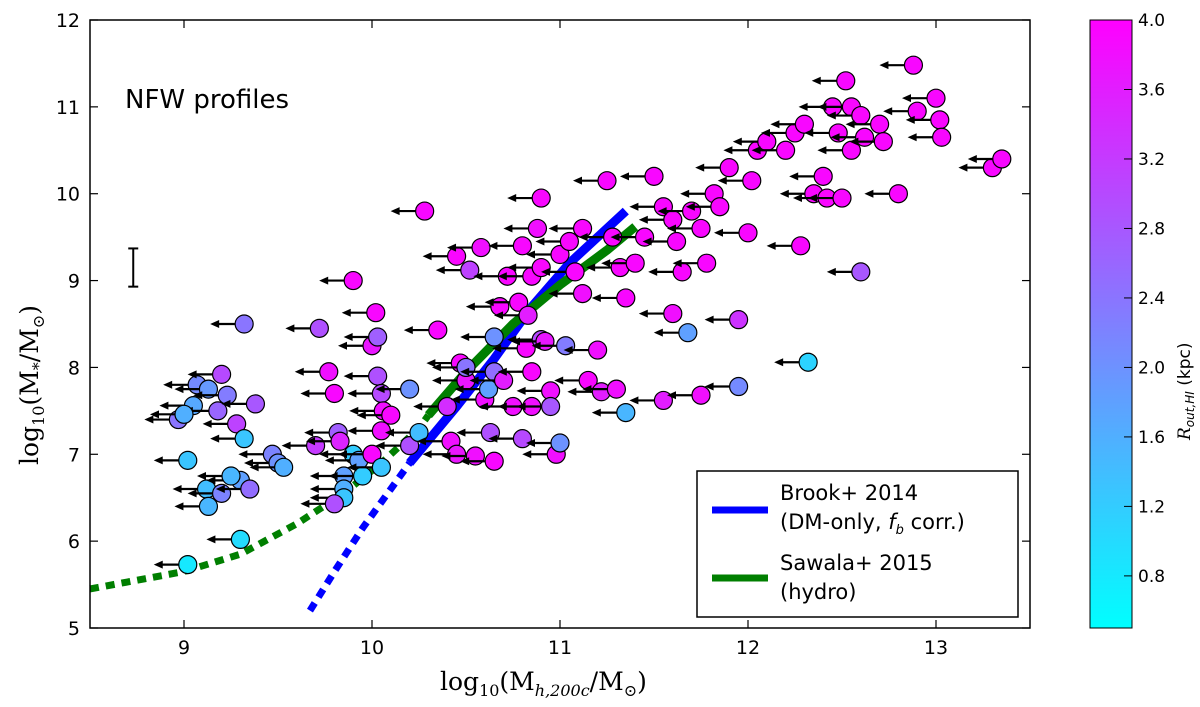 The height and width of the screenshot is (707, 1200). Describe the element at coordinates (31, 385) in the screenshot. I see `y-axis-label: log10(M*/M⊙)` at that location.